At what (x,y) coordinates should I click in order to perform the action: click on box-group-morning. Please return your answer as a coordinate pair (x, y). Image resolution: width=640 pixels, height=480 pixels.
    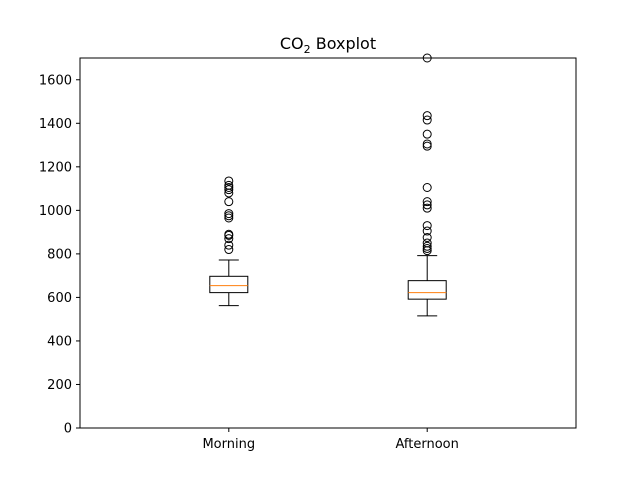
    Looking at the image, I should click on (229, 241).